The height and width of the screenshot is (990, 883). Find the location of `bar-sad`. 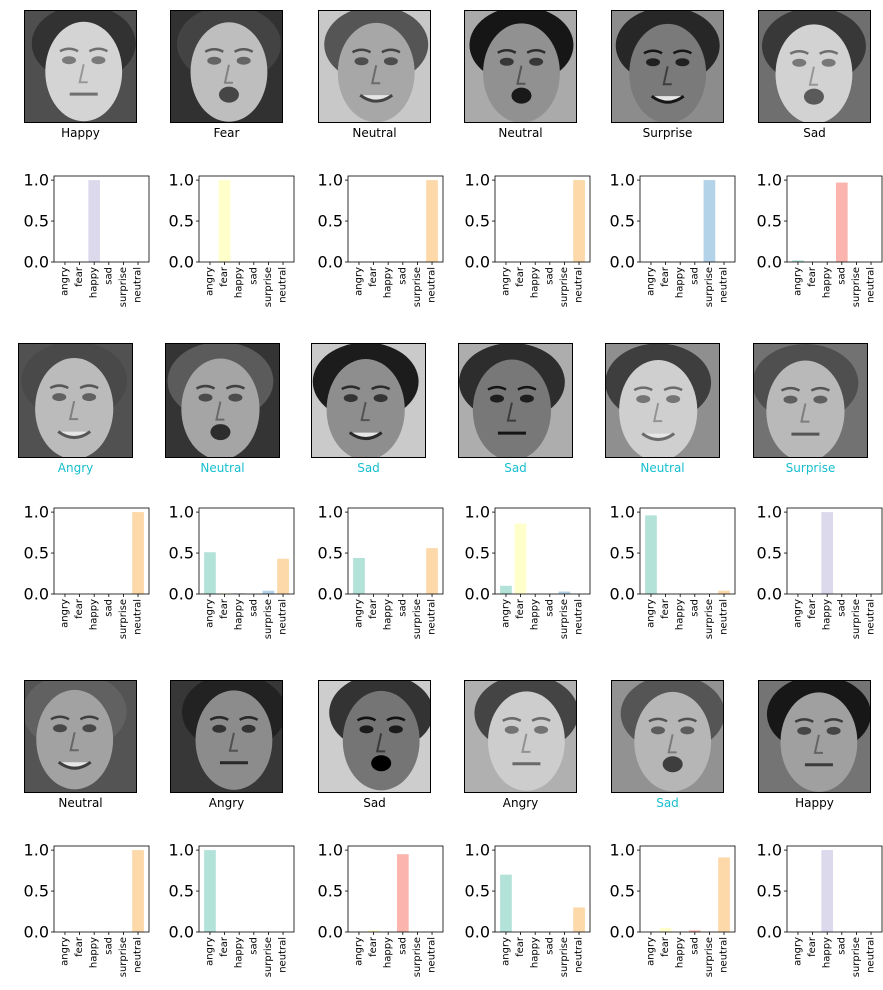

bar-sad is located at coordinates (694, 931).